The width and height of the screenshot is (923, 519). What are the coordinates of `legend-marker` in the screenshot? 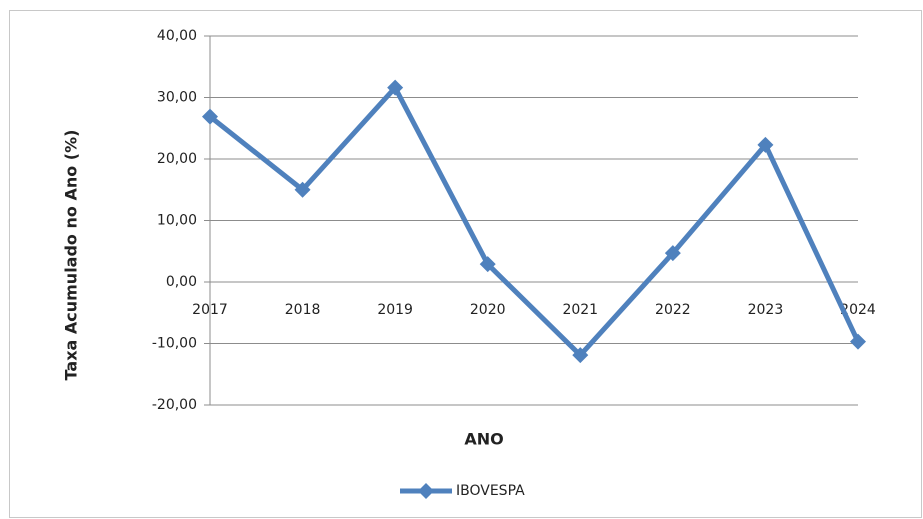 It's located at (426, 491).